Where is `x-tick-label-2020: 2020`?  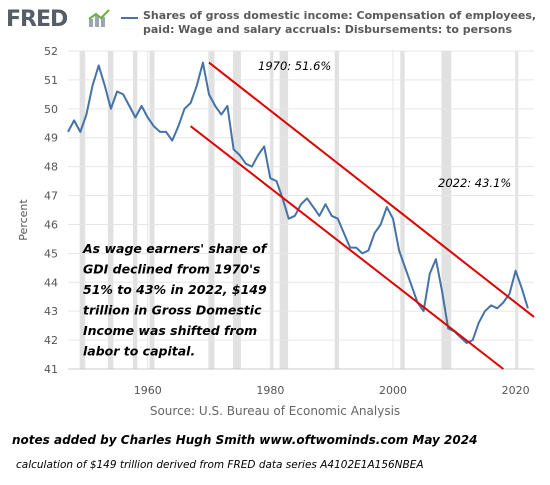
x-tick-label-2020: 2020 is located at coordinates (516, 390).